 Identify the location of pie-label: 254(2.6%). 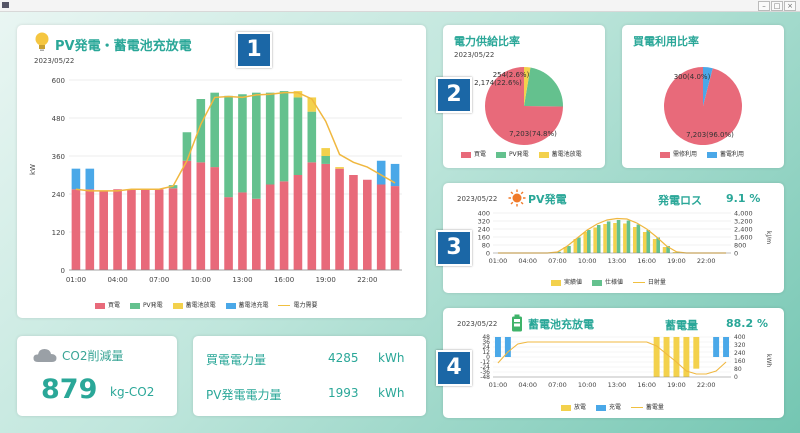
(511, 75).